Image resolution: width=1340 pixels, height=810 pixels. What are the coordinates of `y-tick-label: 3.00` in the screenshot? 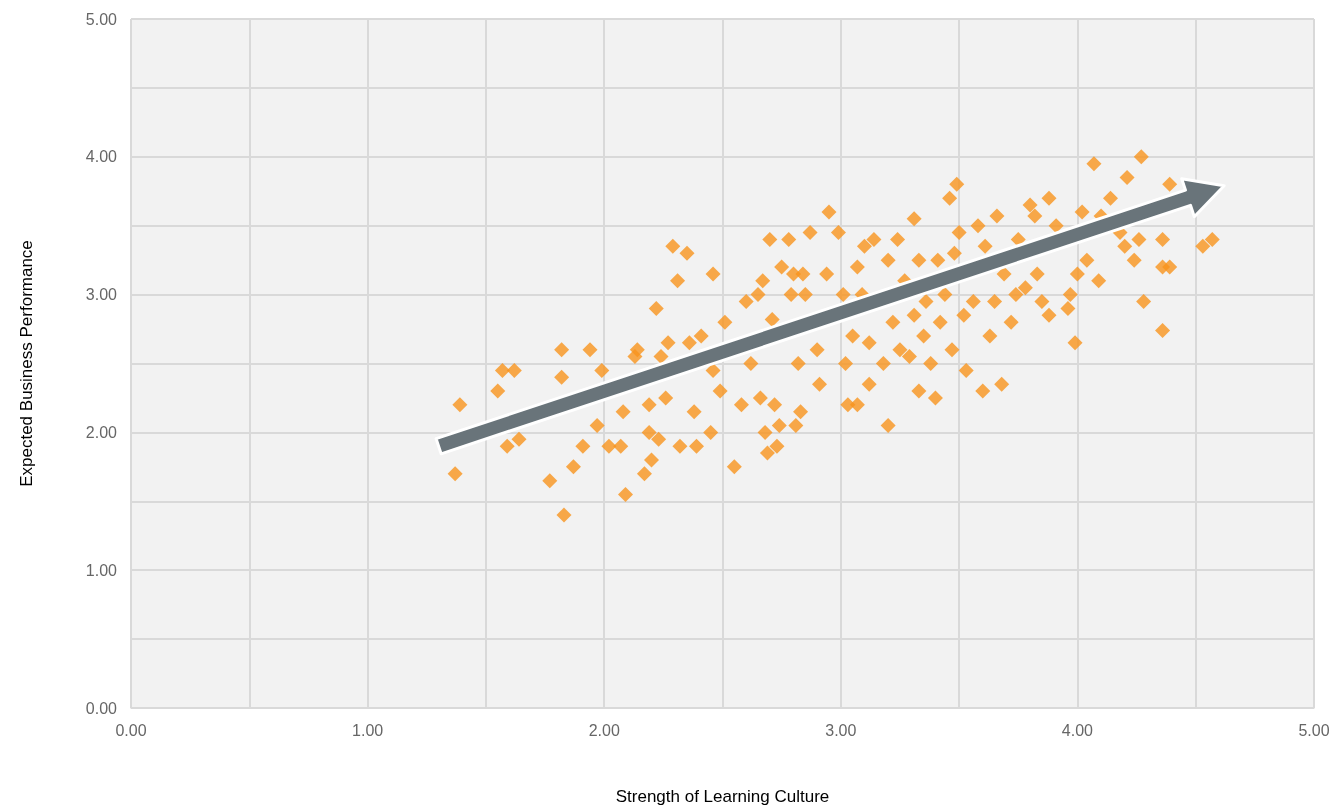 It's located at (101, 295).